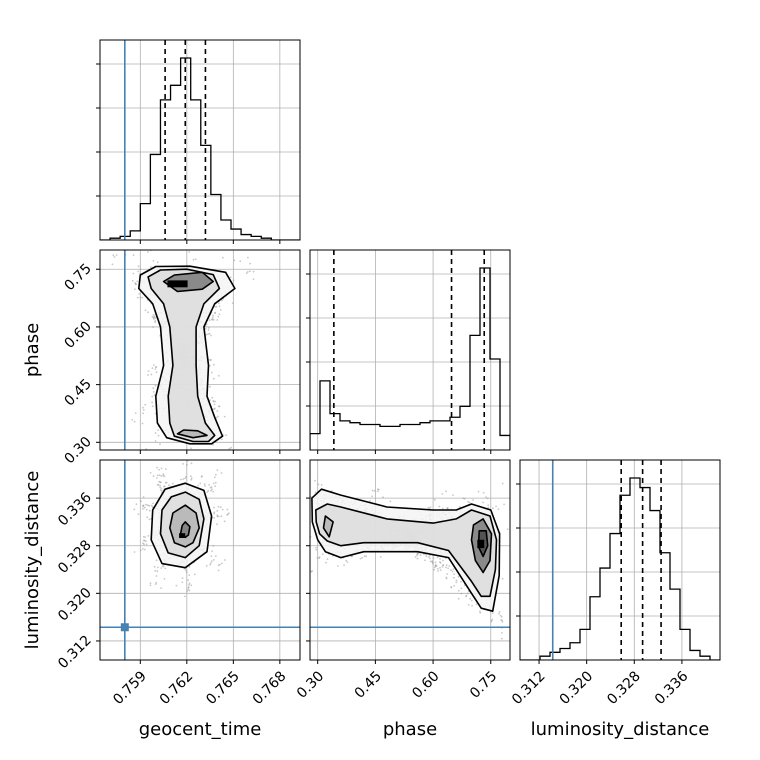 Image resolution: width=760 pixels, height=760 pixels. I want to click on scatter-points, so click(400, 556).